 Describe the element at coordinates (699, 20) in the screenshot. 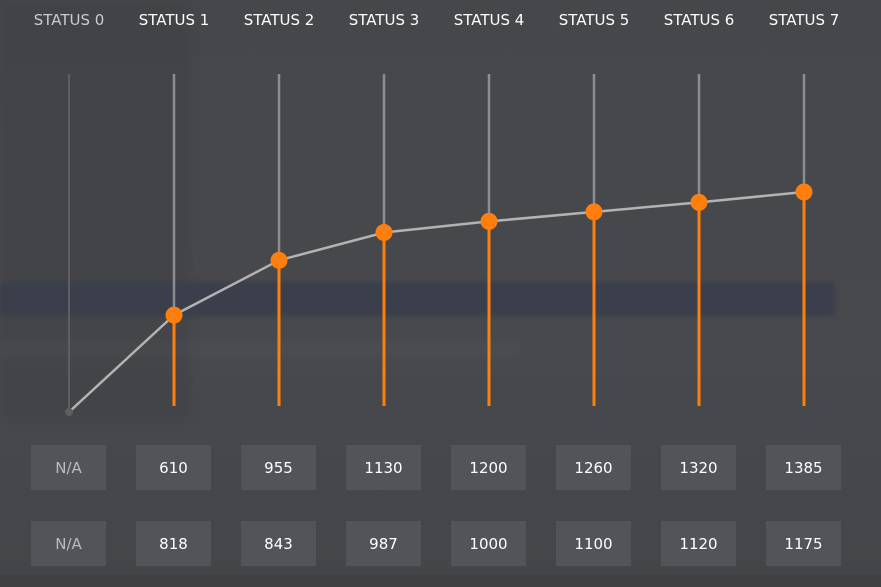

I see `status-label-6: STATUS 6` at that location.